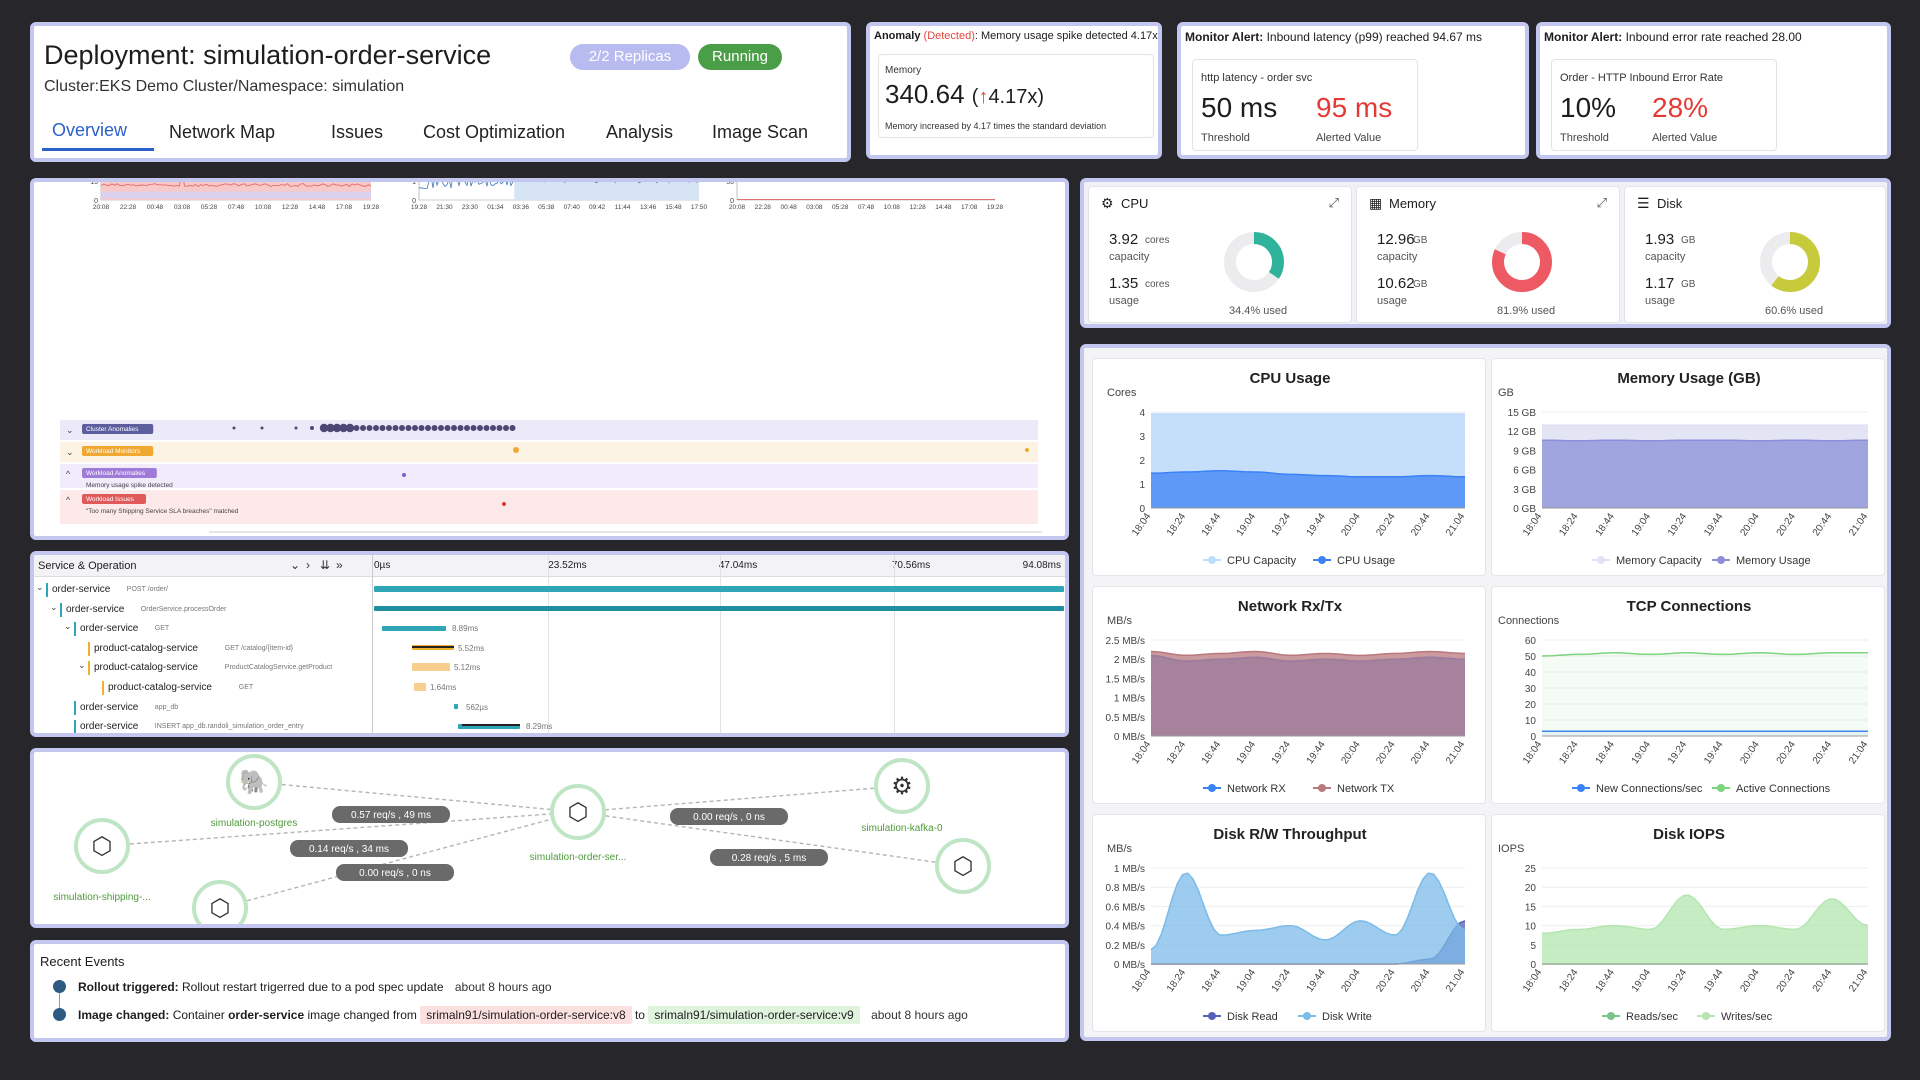 The width and height of the screenshot is (1920, 1080). I want to click on tab-analysis: Analysis, so click(640, 132).